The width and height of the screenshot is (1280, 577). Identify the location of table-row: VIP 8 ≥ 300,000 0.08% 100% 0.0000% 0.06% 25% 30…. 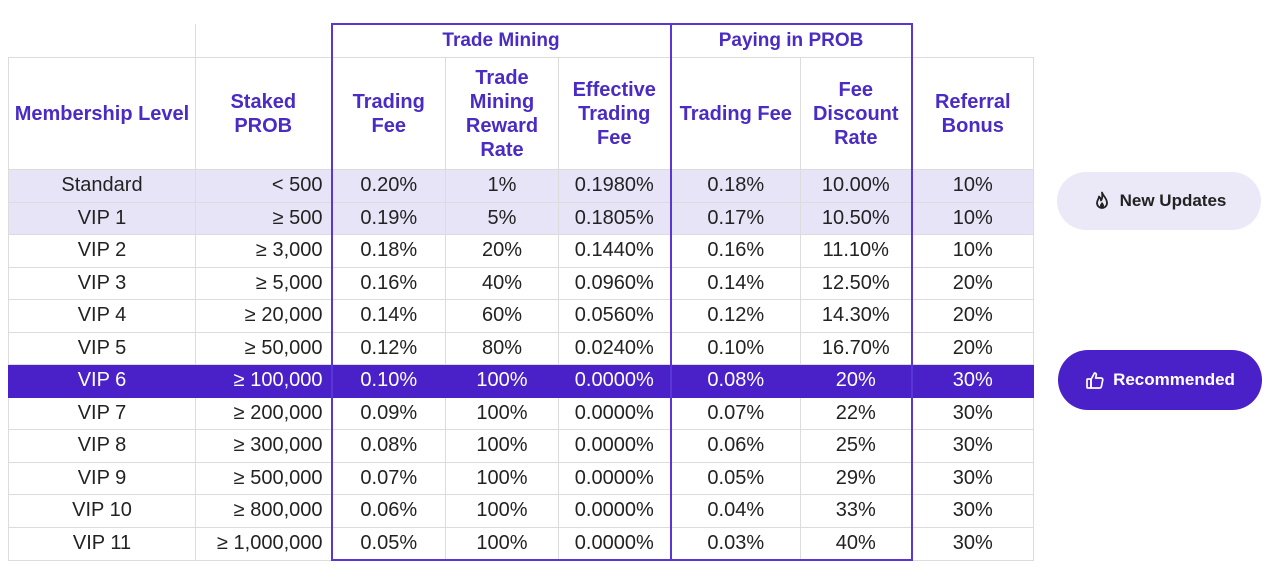
(521, 446).